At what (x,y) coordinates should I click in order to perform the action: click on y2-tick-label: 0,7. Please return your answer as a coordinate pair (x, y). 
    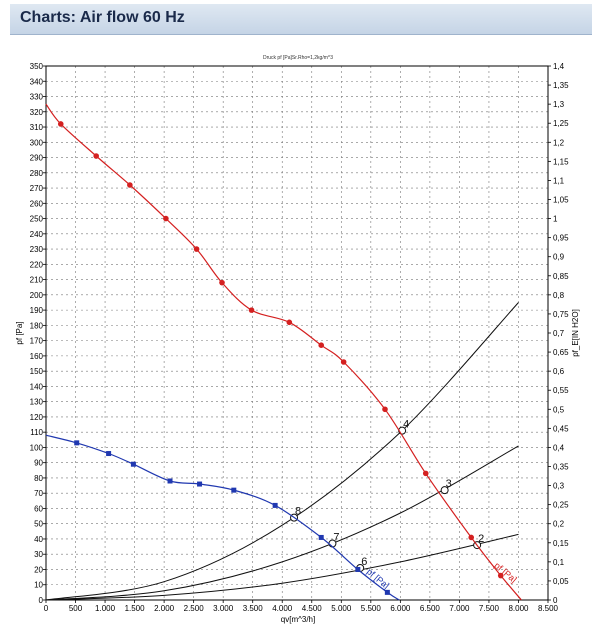
    Looking at the image, I should click on (559, 333).